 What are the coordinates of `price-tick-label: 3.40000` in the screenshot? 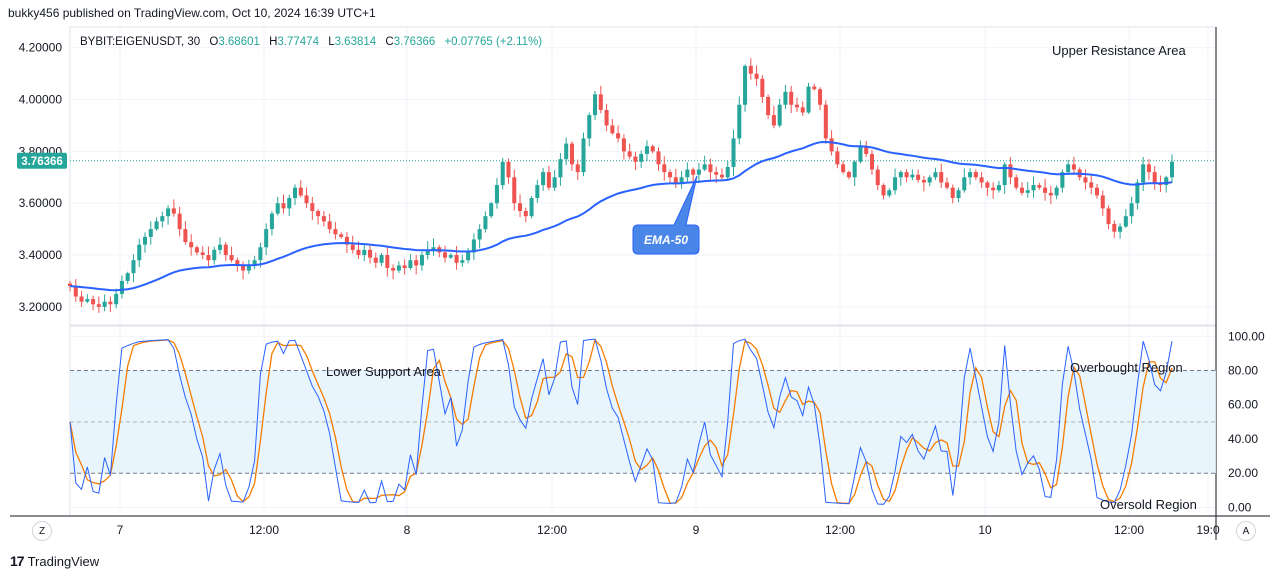 It's located at (41, 255).